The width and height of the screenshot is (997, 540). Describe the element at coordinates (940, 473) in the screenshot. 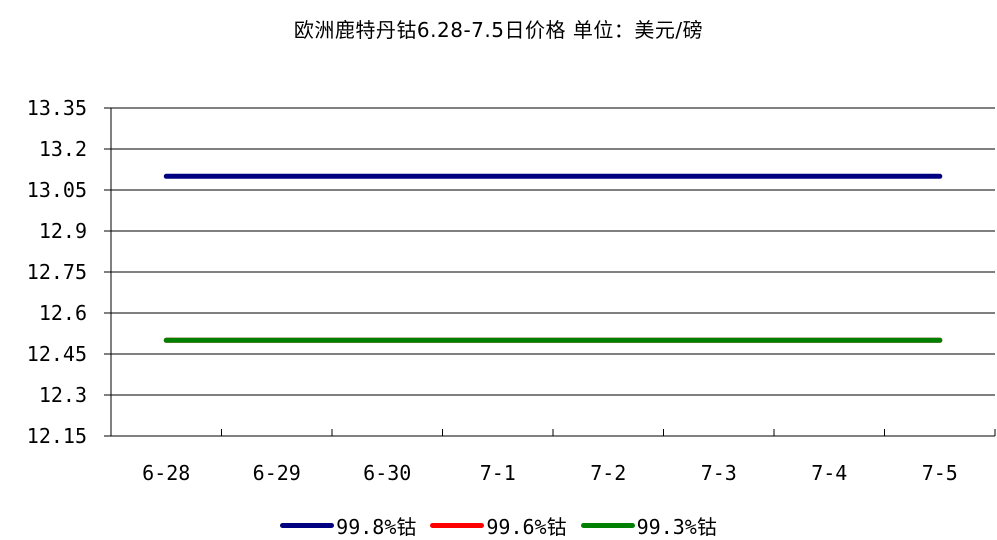

I see `x-tick-label: 7-5` at that location.